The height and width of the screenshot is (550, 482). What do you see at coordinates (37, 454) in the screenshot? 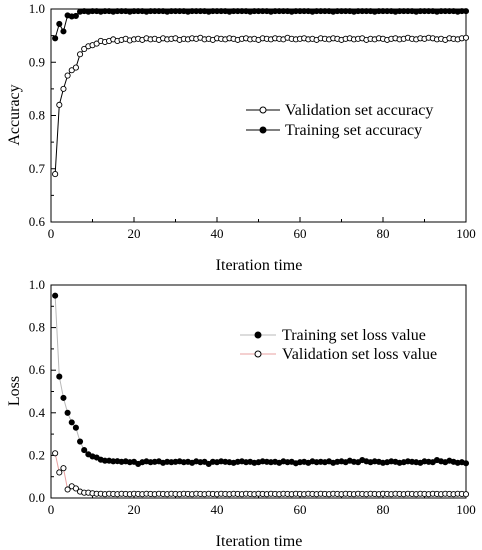
I see `loss-y-tick-label: 0.2` at bounding box center [37, 454].